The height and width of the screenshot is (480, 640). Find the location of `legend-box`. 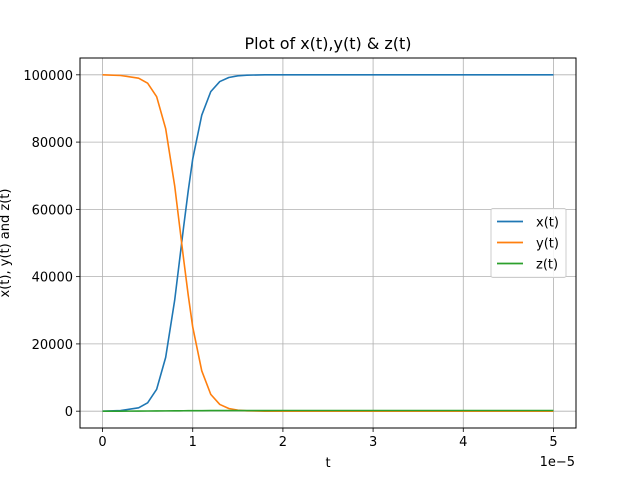

legend-box is located at coordinates (528, 243).